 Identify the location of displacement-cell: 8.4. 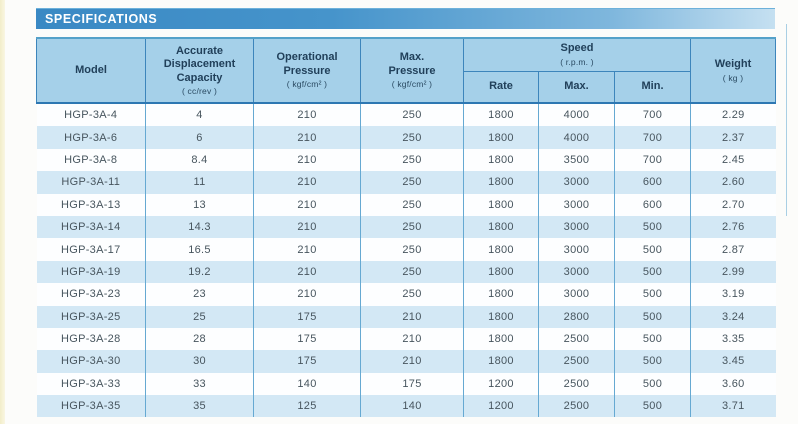
(199, 160).